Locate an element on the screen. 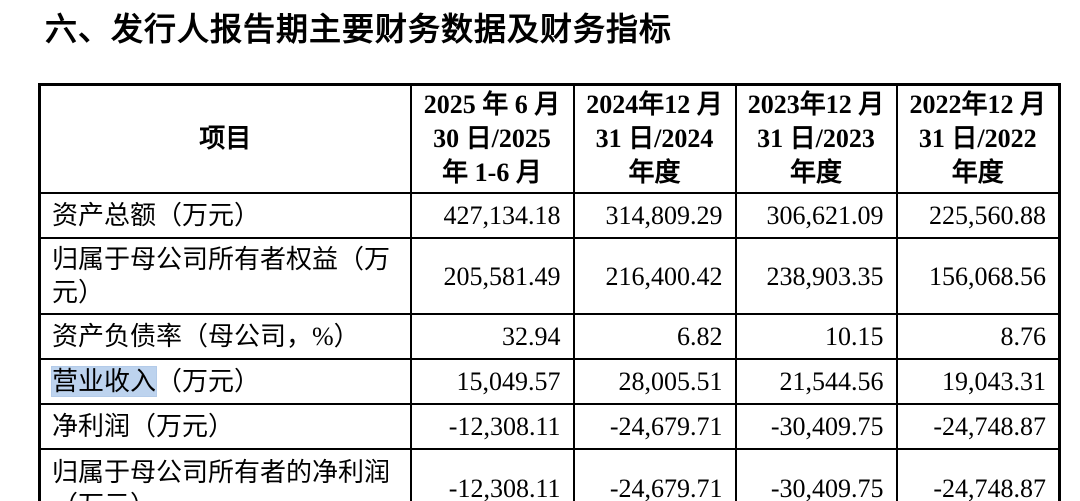 The width and height of the screenshot is (1080, 501). row-label-text: 归属于母公司所有者权益（万元） is located at coordinates (221, 276).